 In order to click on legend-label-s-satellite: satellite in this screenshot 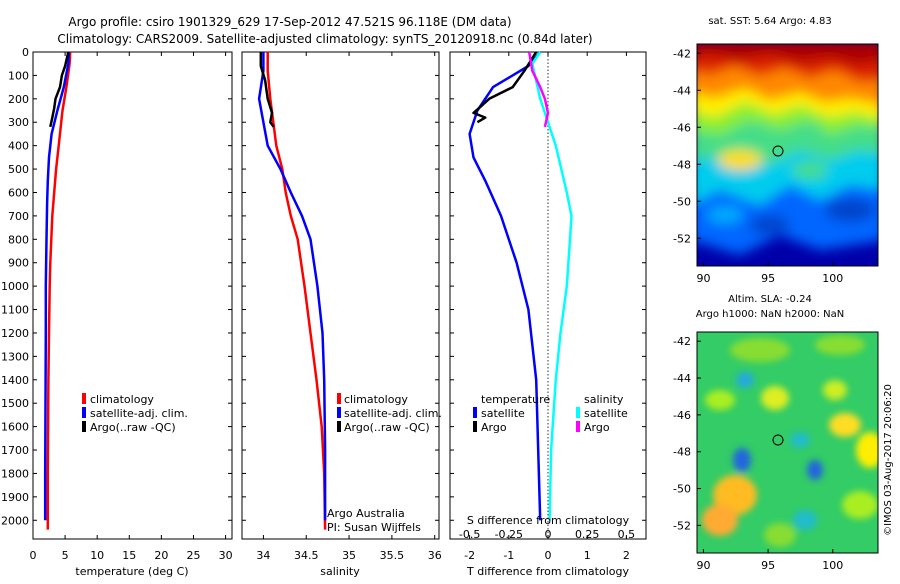, I will do `click(606, 413)`.